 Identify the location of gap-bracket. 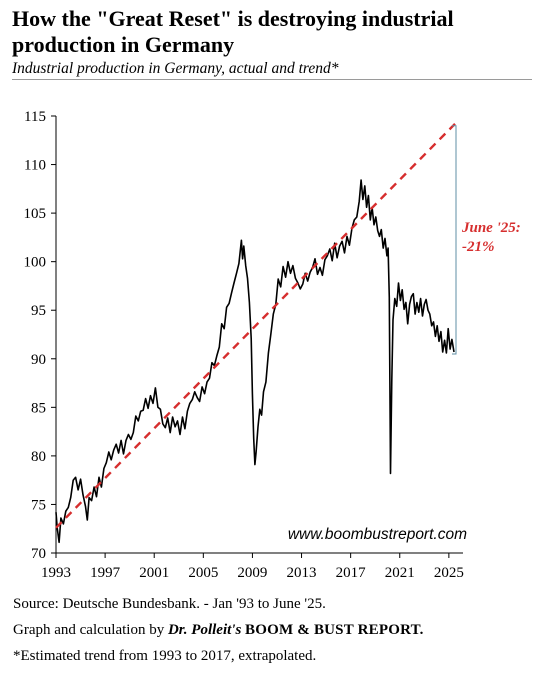
(454, 240).